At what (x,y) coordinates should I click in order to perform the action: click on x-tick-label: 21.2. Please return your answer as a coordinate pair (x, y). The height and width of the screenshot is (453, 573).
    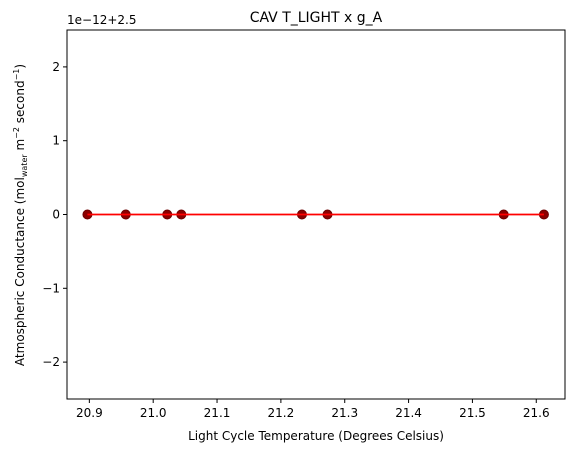
    Looking at the image, I should click on (281, 413).